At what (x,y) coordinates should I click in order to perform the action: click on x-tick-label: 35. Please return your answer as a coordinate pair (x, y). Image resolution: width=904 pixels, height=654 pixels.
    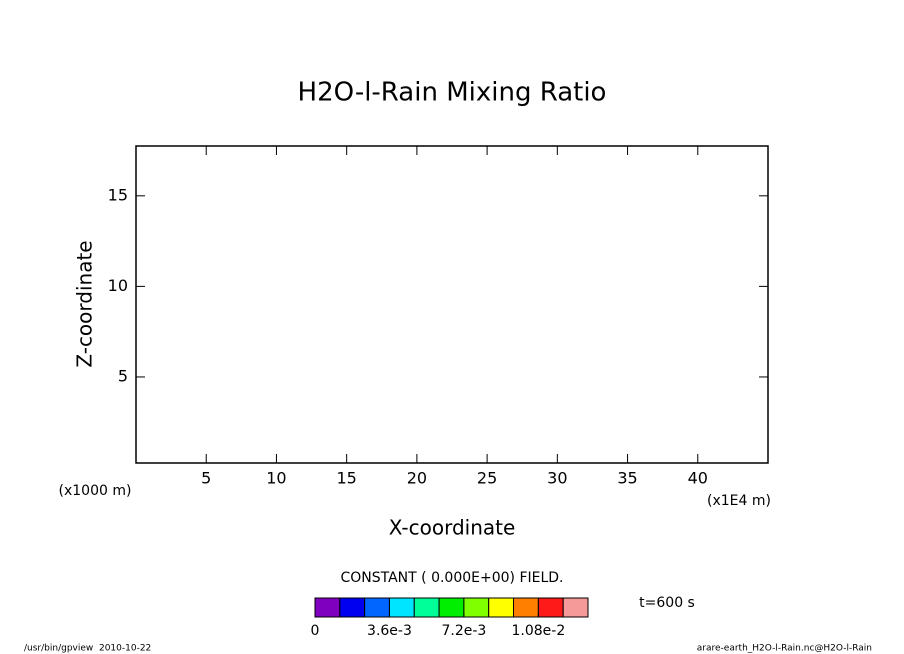
    Looking at the image, I should click on (627, 478).